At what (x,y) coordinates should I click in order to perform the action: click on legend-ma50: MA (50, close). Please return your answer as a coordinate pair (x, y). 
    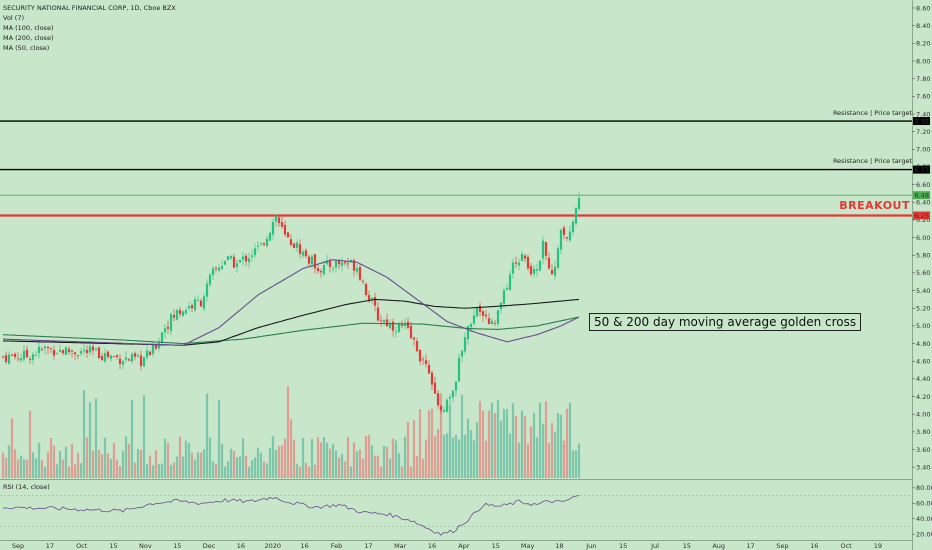
    Looking at the image, I should click on (26, 48).